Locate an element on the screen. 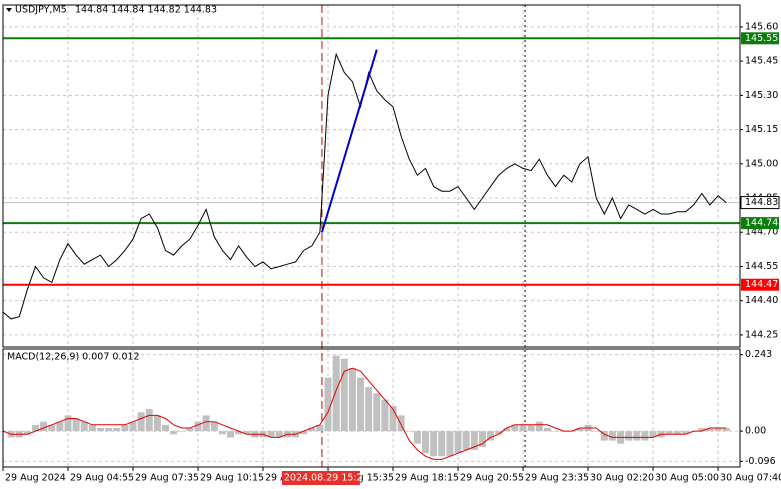  x-tick-label: 30 Aug 05:00 is located at coordinates (687, 478).